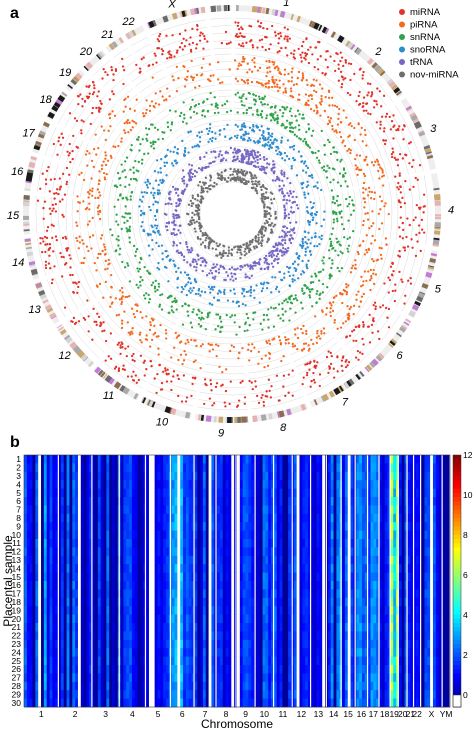 Image resolution: width=474 pixels, height=729 pixels. What do you see at coordinates (75, 714) in the screenshot?
I see `x-tick-label: 2` at bounding box center [75, 714].